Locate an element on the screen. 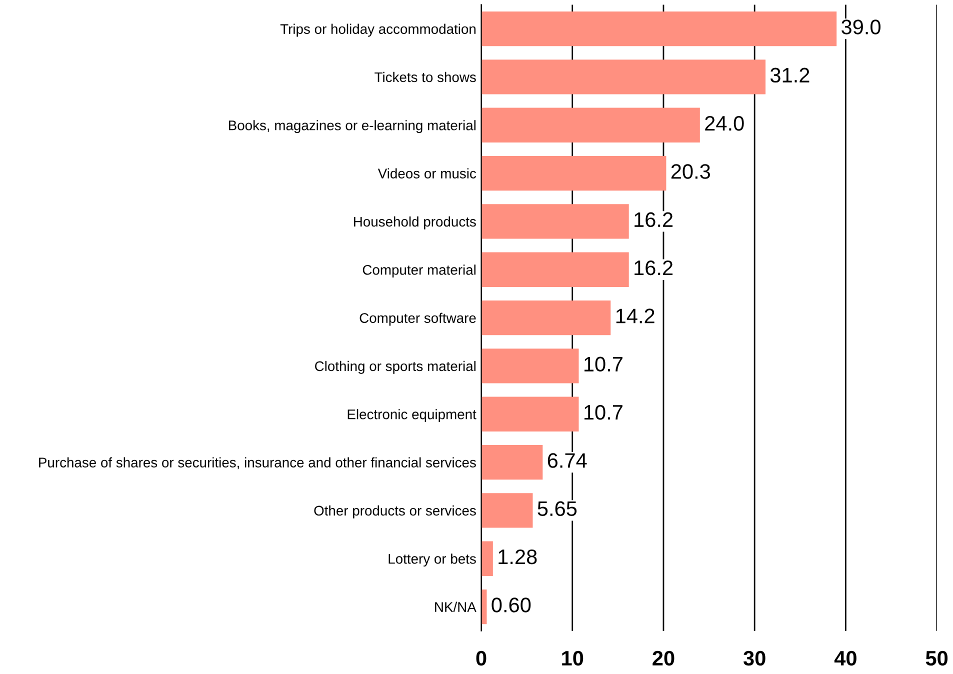 The height and width of the screenshot is (674, 953). x-tick-label: 50 is located at coordinates (937, 658).